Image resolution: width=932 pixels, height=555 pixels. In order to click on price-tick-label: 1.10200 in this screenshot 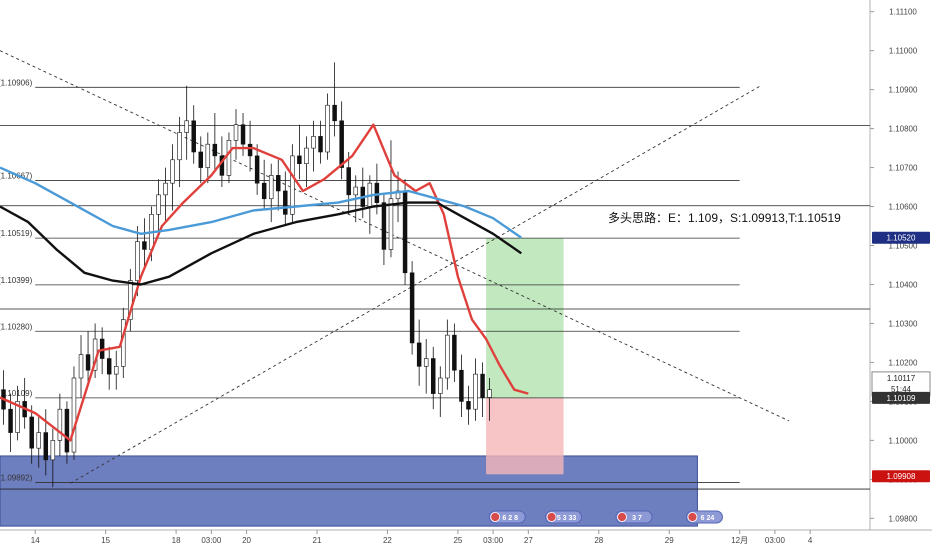, I will do `click(903, 362)`.